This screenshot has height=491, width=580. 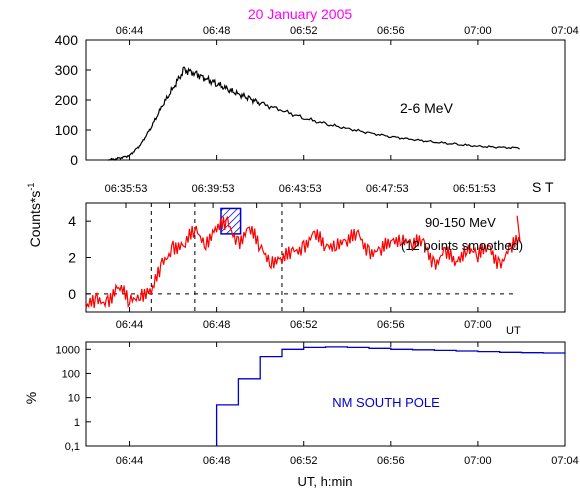 I want to click on y-tick-label: 1000, so click(x=68, y=350).